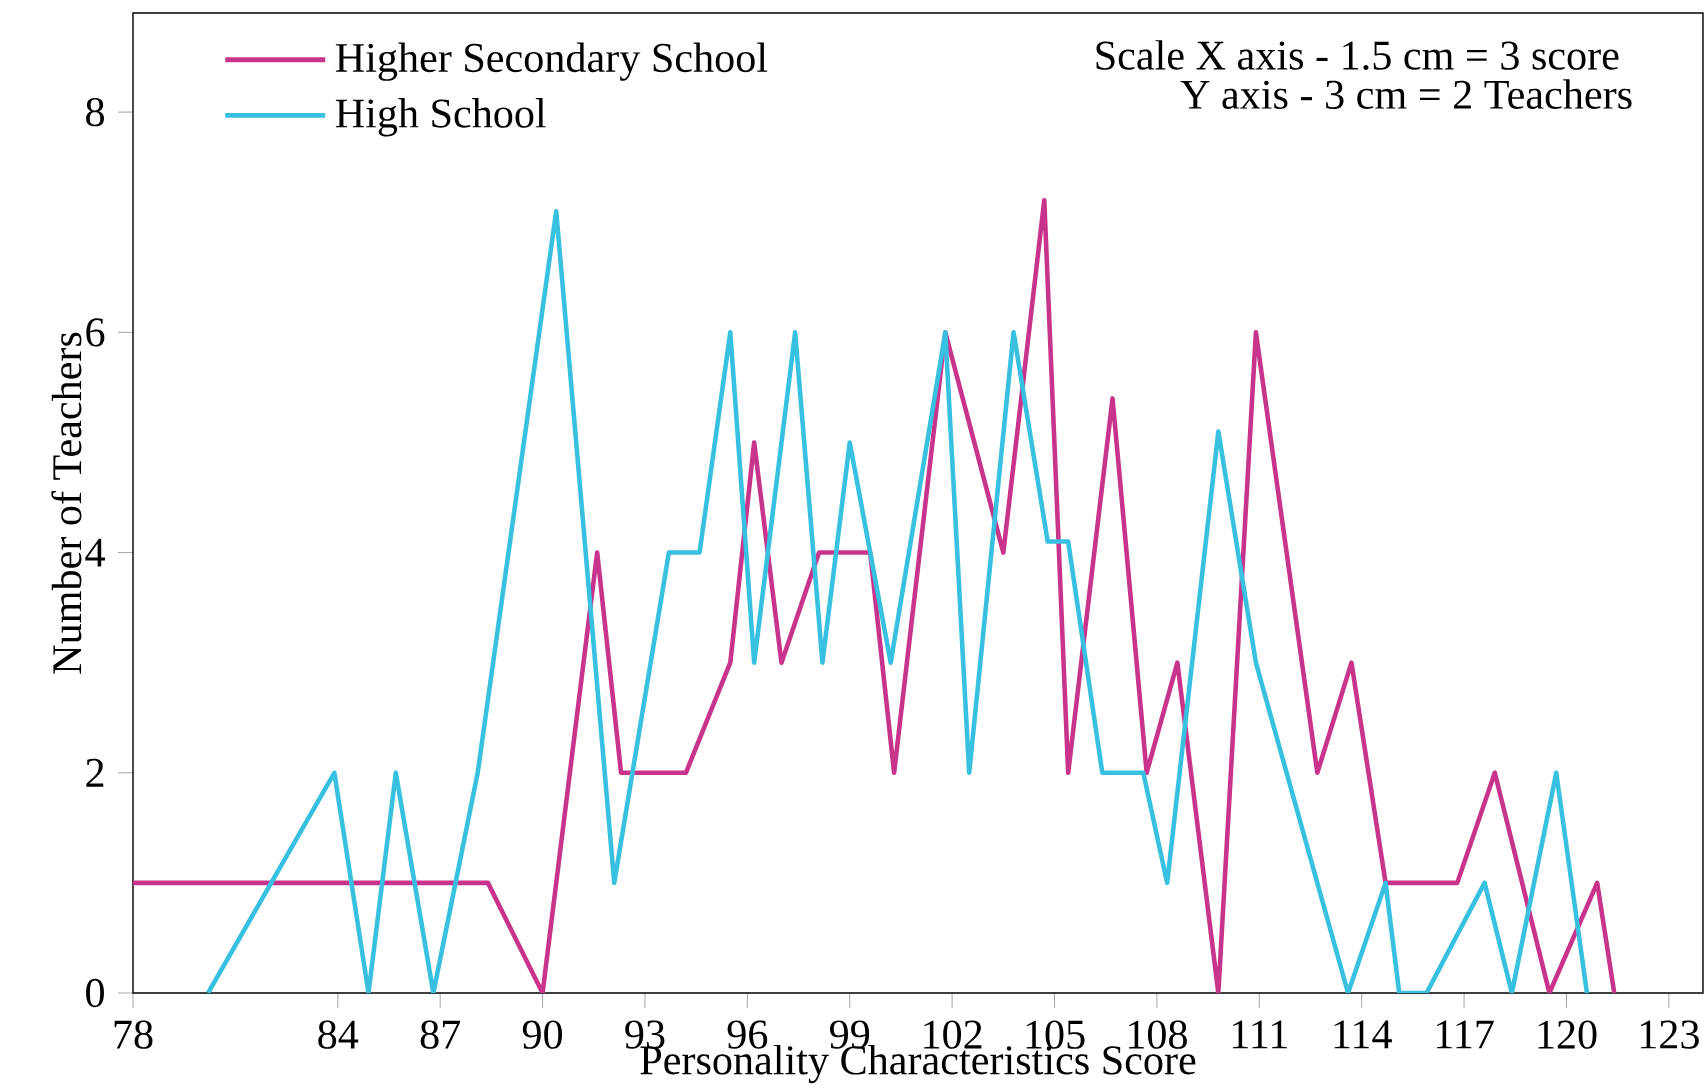 The height and width of the screenshot is (1090, 1708). What do you see at coordinates (1363, 1034) in the screenshot?
I see `x-tick-label: 114` at bounding box center [1363, 1034].